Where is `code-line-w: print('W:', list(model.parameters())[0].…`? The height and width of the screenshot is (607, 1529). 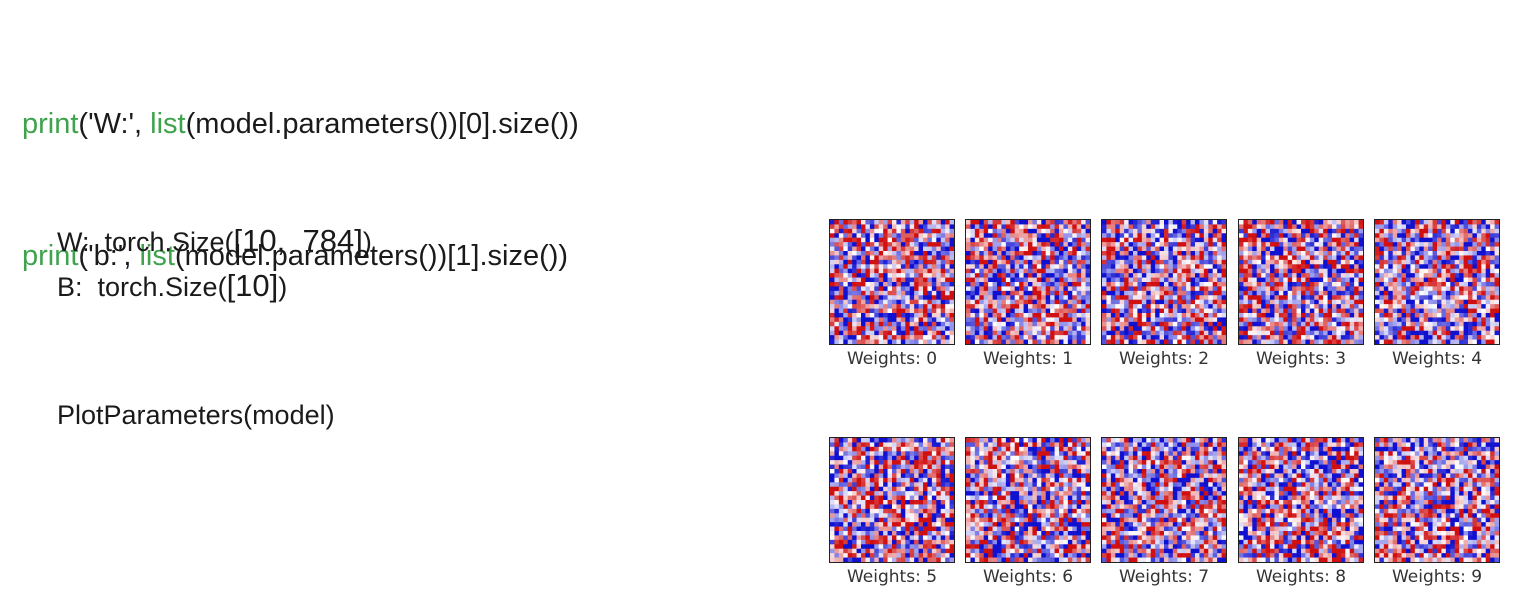 code-line-w: print('W:', list(model.parameters())[0].… is located at coordinates (300, 124).